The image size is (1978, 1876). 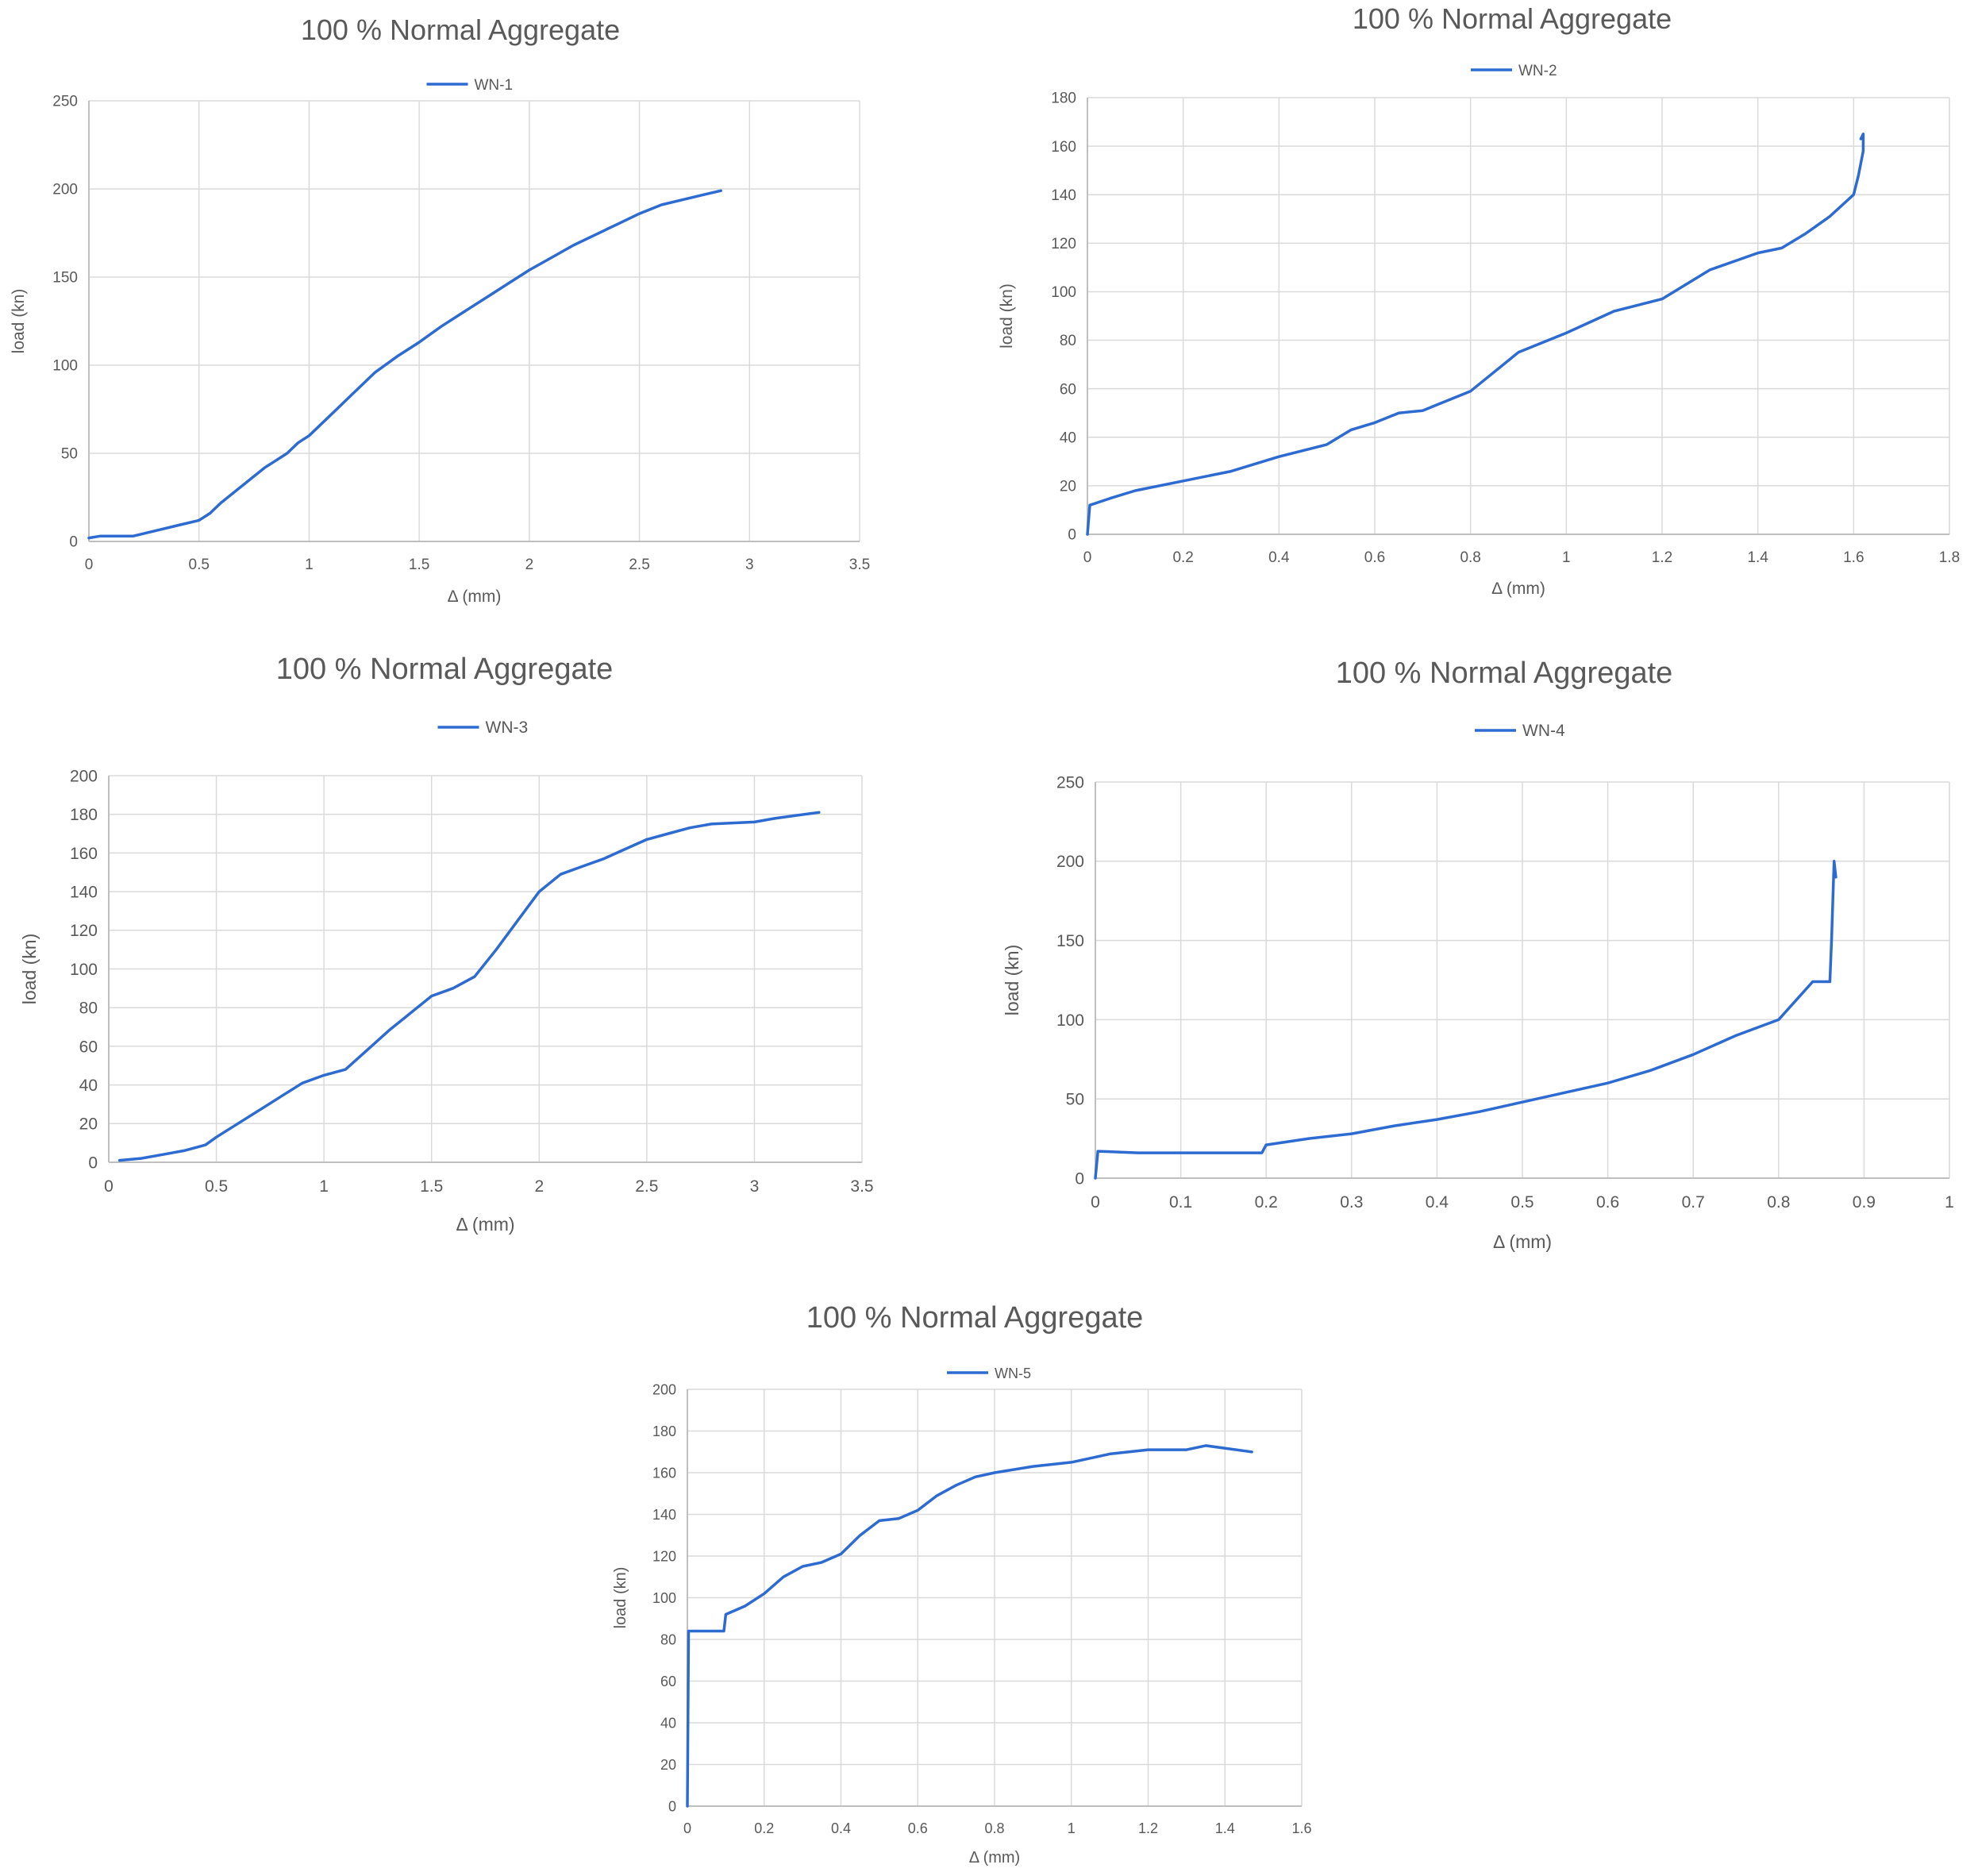 I want to click on legend-label: WN-4, so click(x=1544, y=731).